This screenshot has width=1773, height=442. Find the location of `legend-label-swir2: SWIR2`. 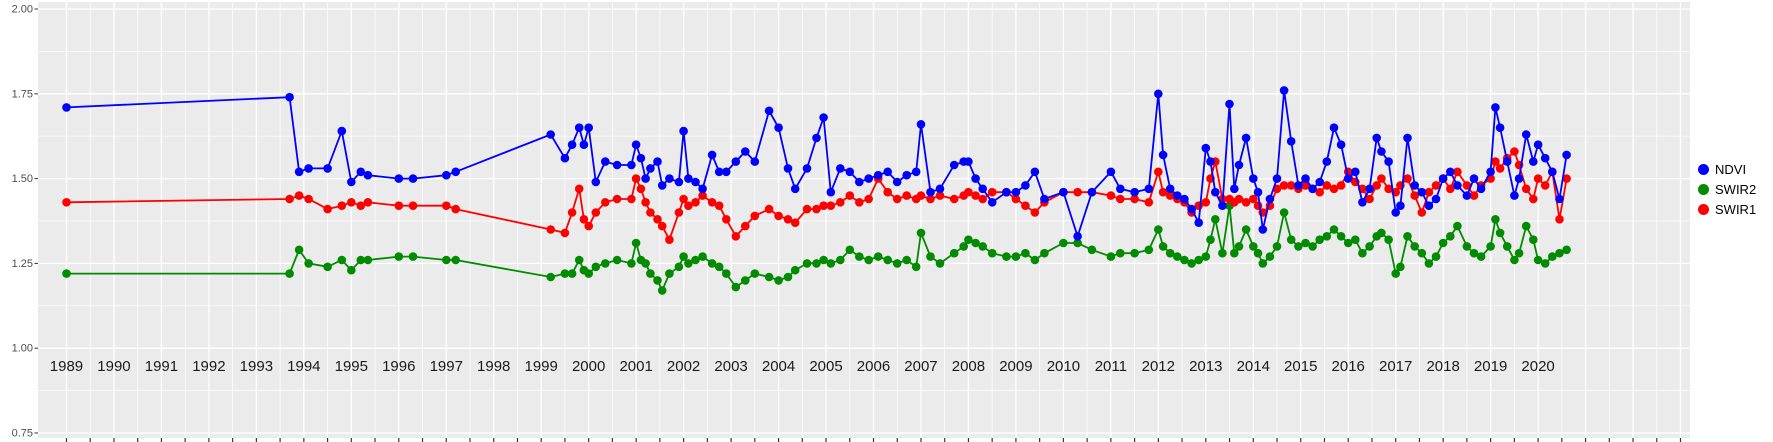

legend-label-swir2: SWIR2 is located at coordinates (1736, 189).